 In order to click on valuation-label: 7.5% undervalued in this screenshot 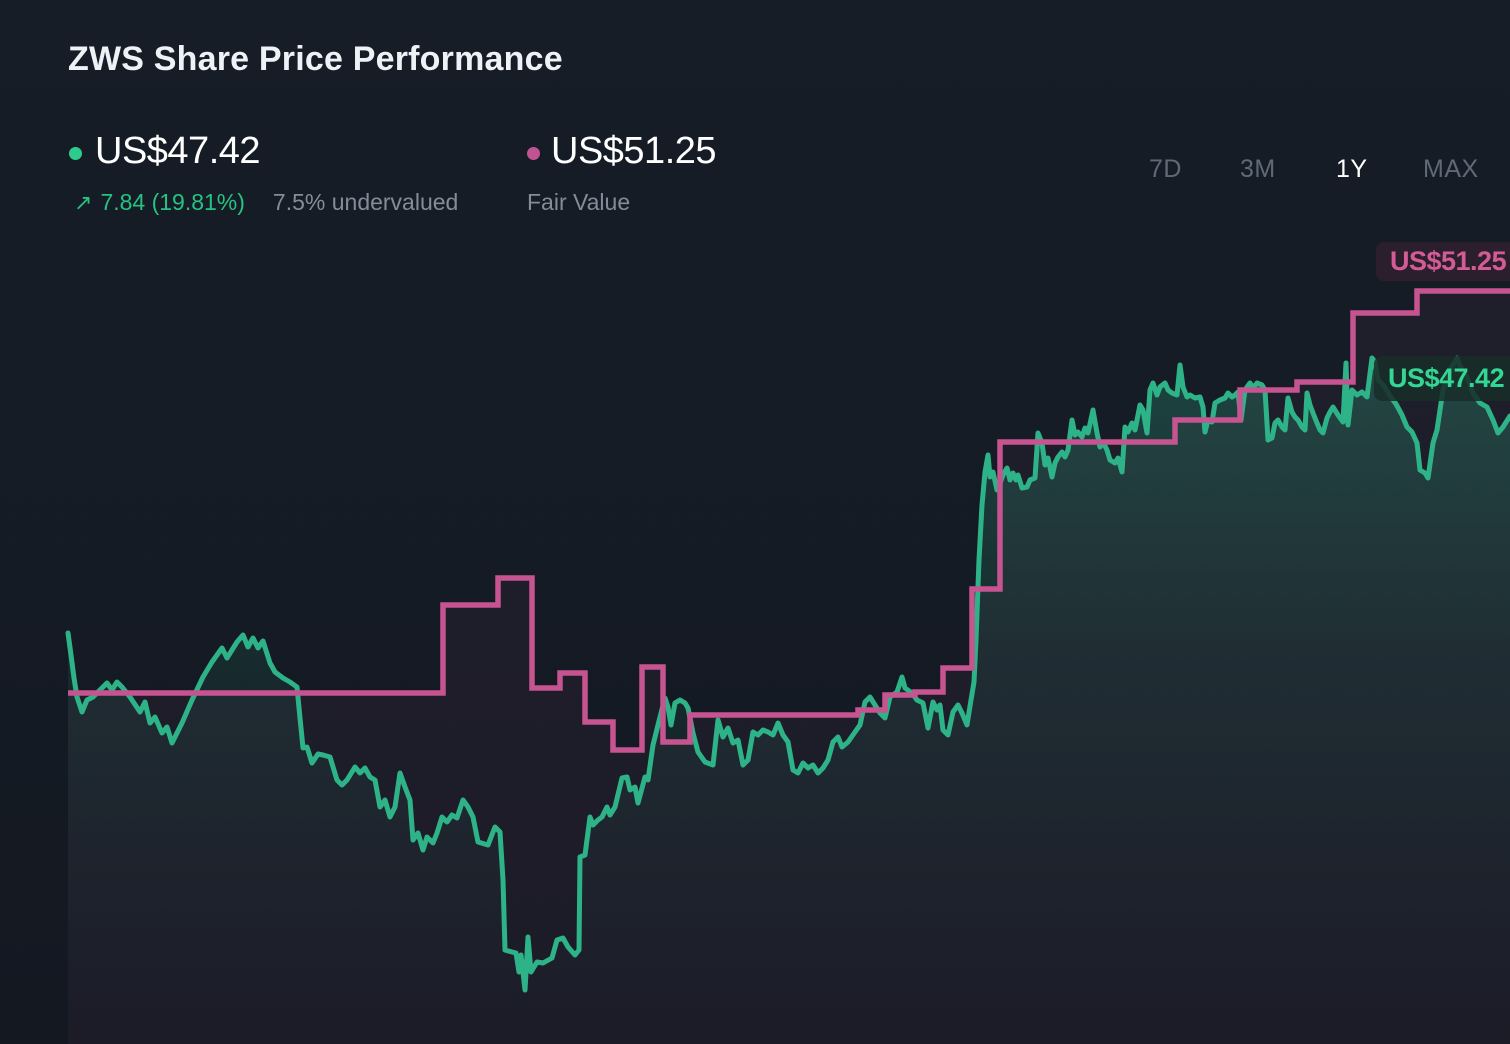, I will do `click(365, 202)`.